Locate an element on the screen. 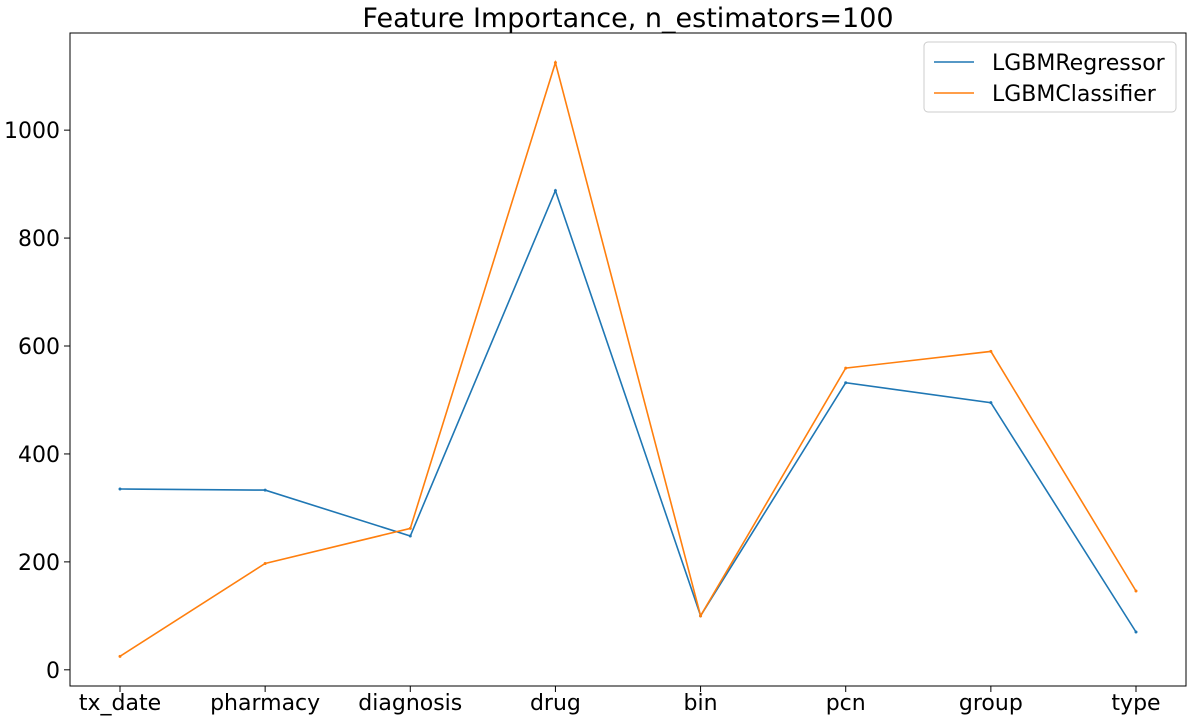  x-tick-label: pharmacy is located at coordinates (265, 703).